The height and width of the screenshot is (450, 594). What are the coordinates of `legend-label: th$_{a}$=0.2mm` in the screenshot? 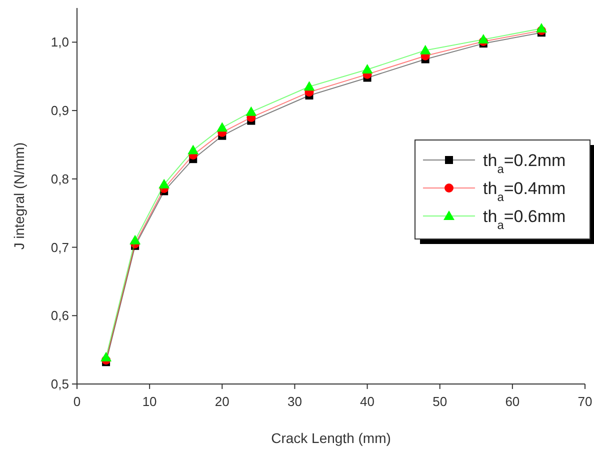 It's located at (524, 163).